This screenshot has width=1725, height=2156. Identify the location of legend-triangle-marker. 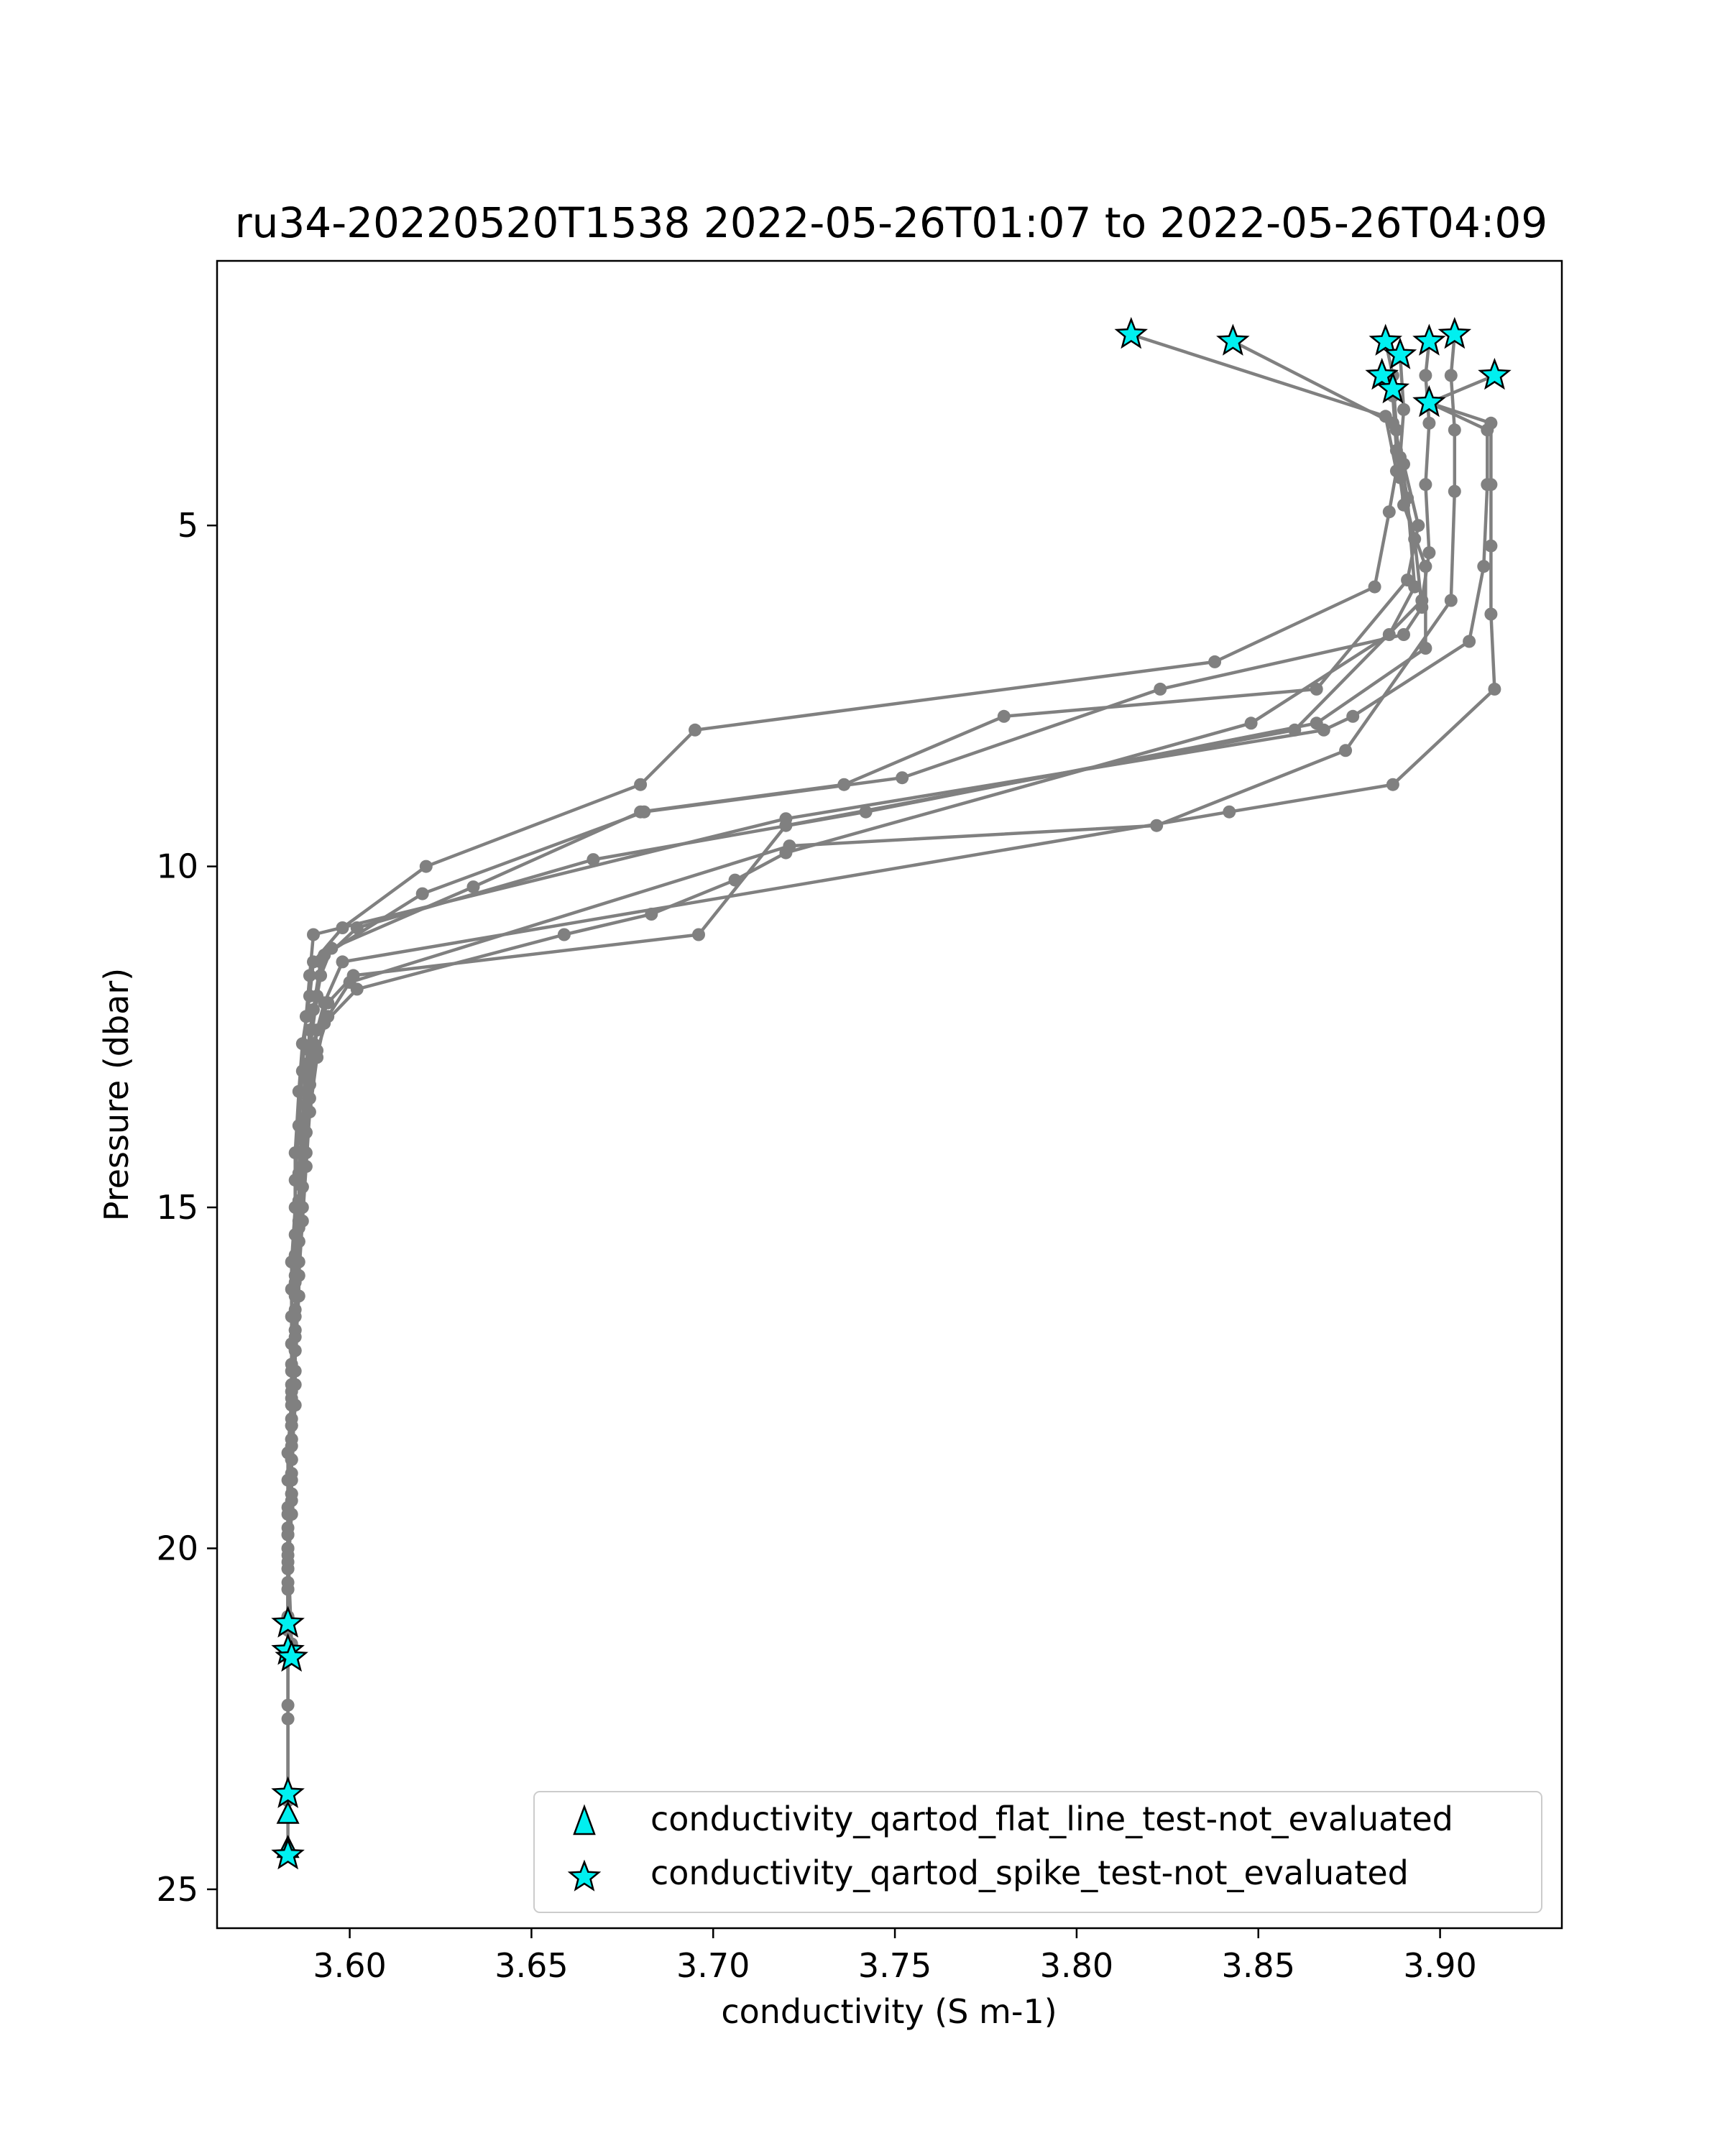
(584, 1819).